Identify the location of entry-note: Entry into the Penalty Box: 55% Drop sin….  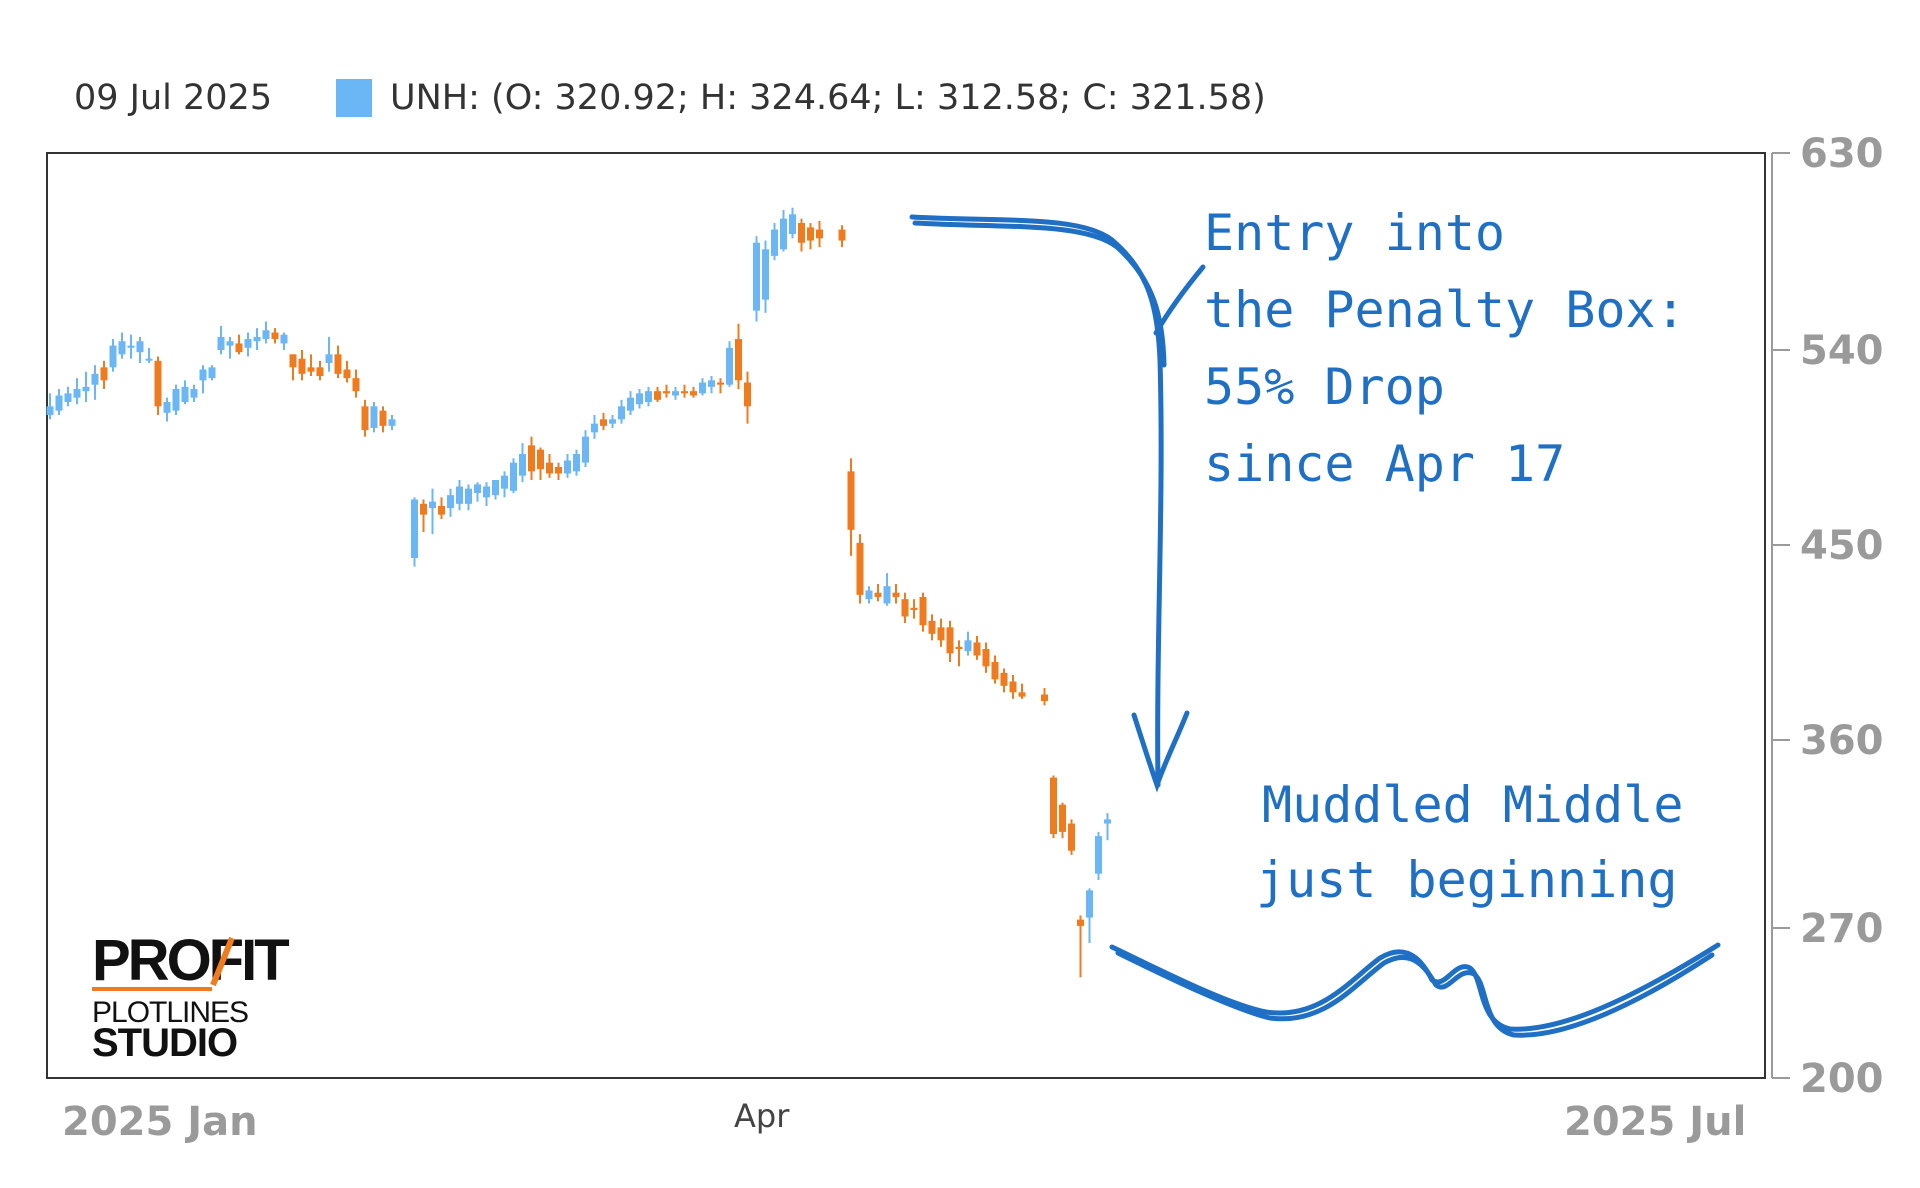
(1445, 348).